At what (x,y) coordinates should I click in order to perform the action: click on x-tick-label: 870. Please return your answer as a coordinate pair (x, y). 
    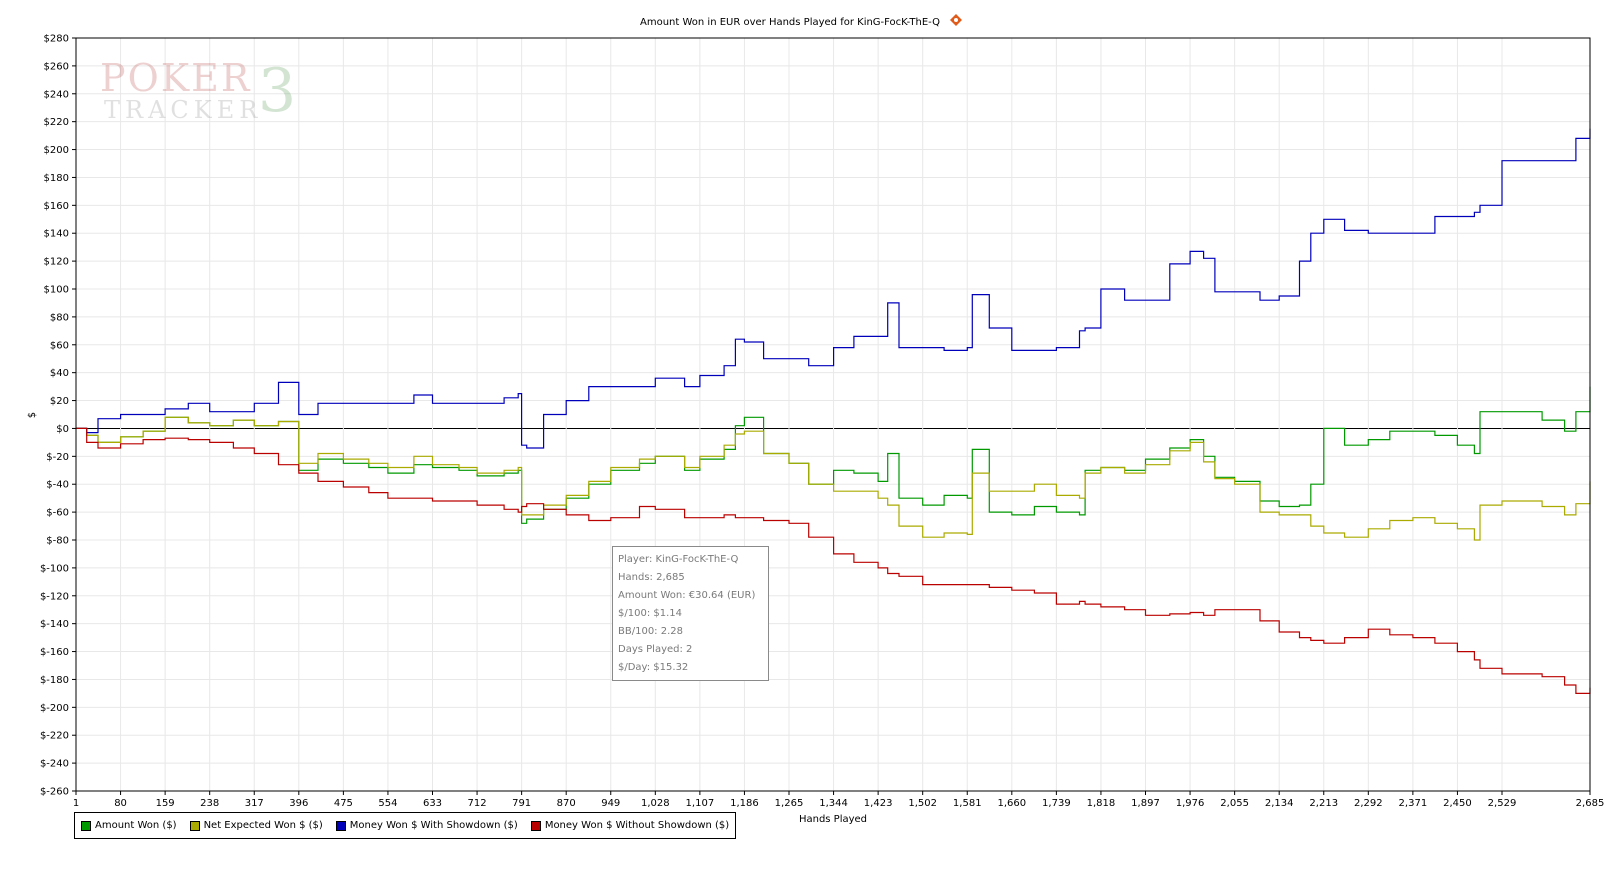
    Looking at the image, I should click on (566, 803).